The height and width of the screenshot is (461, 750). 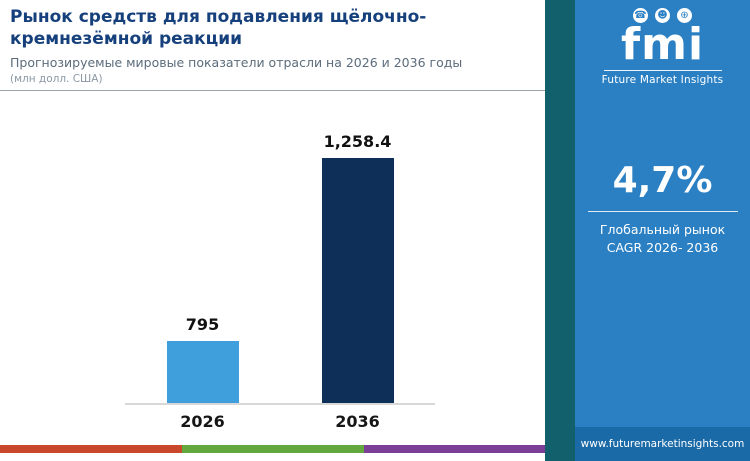 What do you see at coordinates (662, 44) in the screenshot?
I see `logo-wordmark: fmi` at bounding box center [662, 44].